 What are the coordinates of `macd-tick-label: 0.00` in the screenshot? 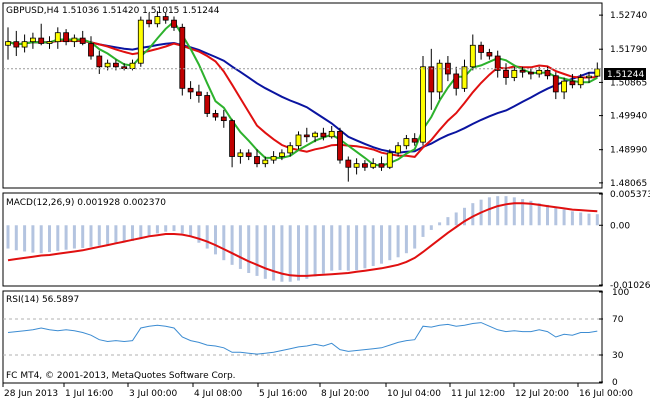 It's located at (620, 226).